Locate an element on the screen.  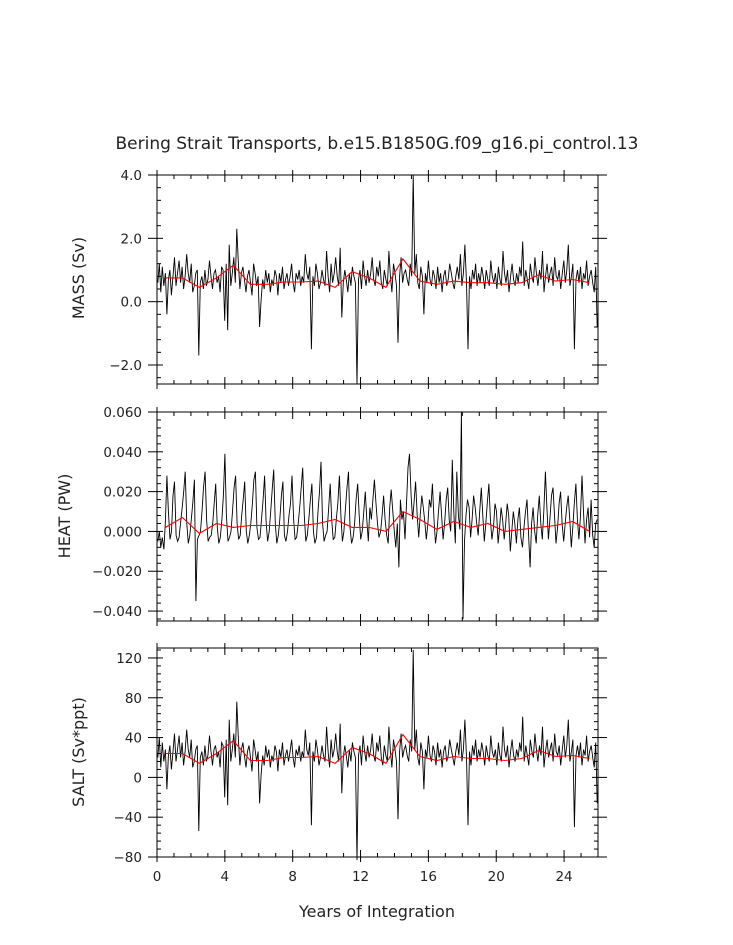
heat-axis-ticks is located at coordinates (377, 516).